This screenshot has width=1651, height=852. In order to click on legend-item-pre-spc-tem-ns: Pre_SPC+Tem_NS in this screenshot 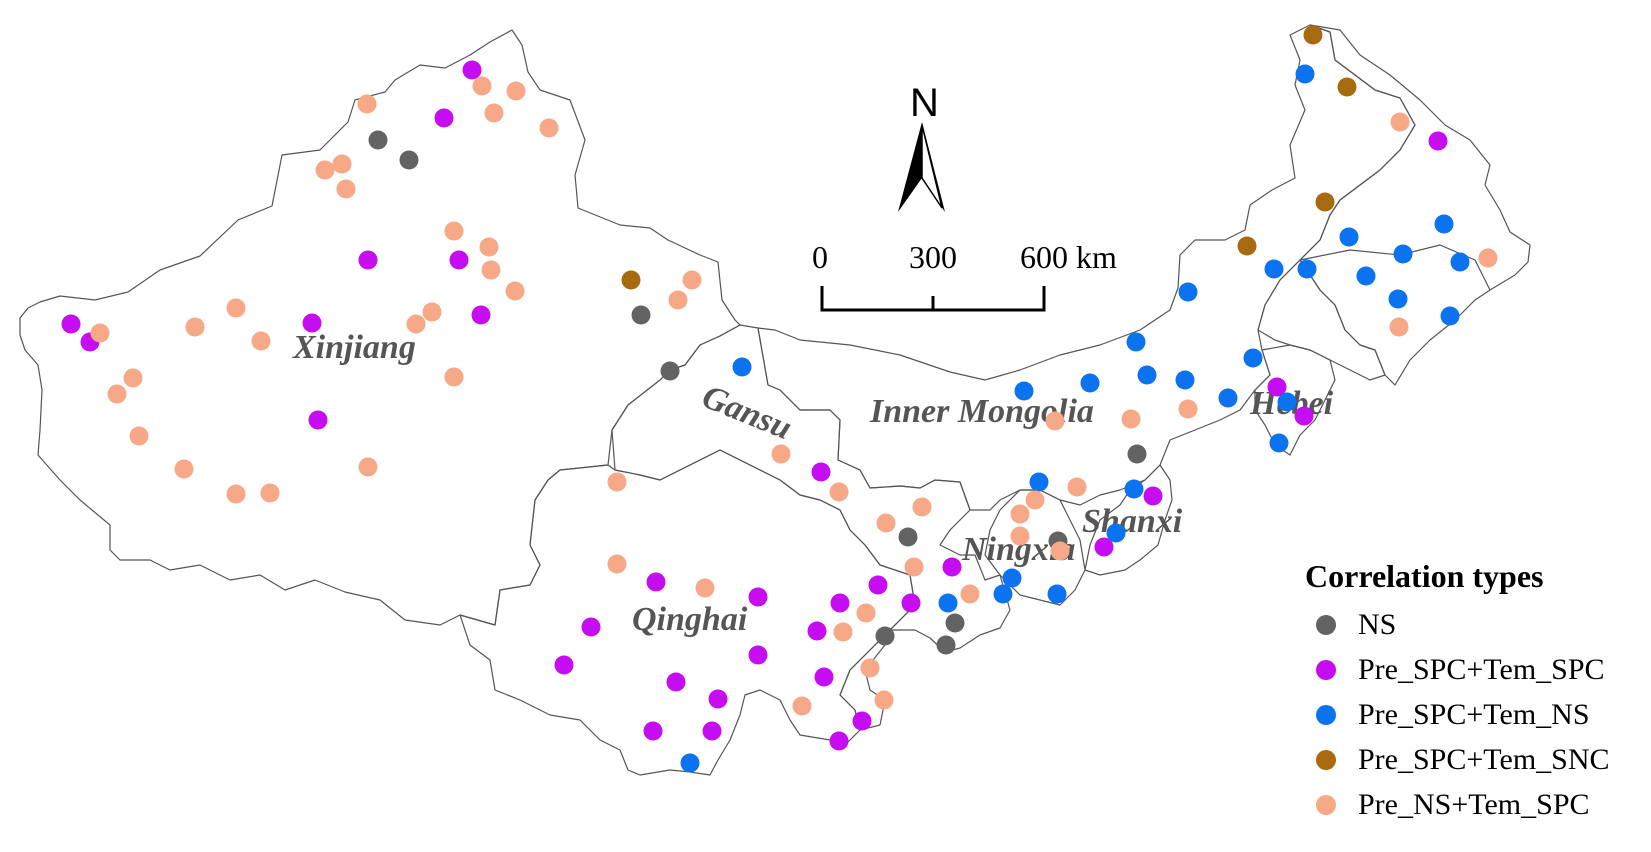, I will do `click(1475, 714)`.